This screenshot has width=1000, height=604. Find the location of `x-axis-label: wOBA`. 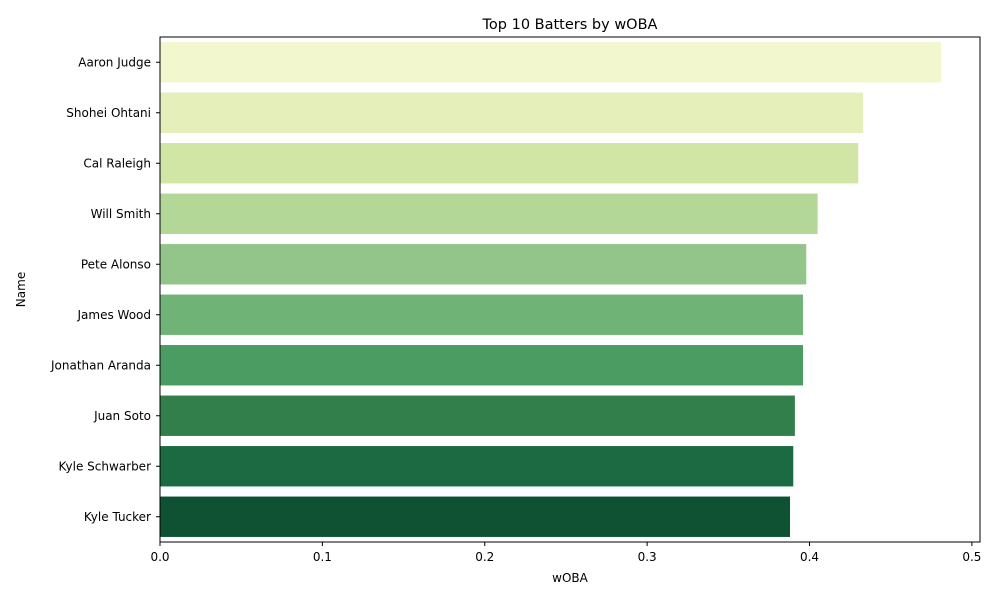

x-axis-label: wOBA is located at coordinates (570, 578).